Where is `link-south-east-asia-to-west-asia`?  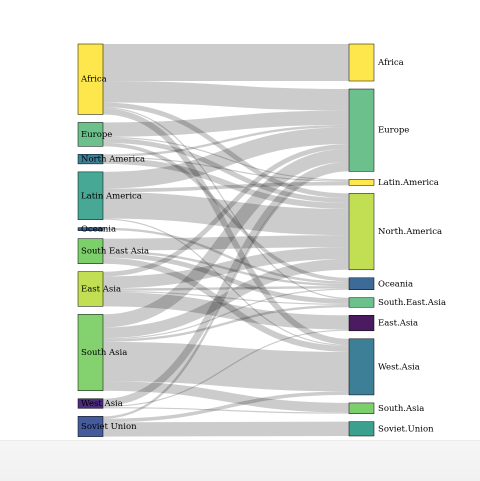 link-south-east-asia-to-west-asia is located at coordinates (226, 304).